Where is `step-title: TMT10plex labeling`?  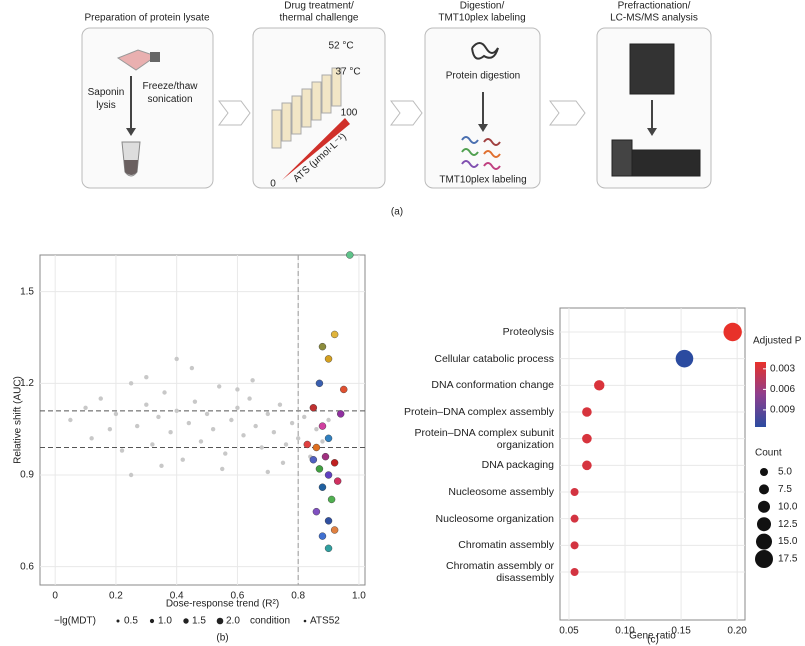 step-title: TMT10plex labeling is located at coordinates (481, 18).